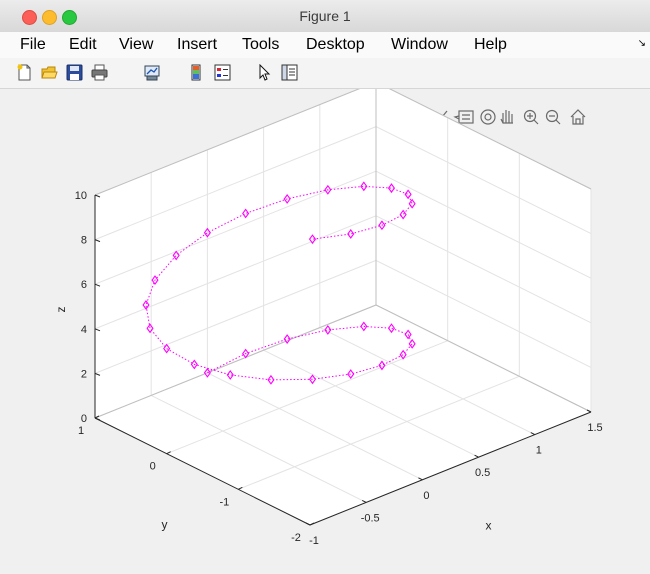  Describe the element at coordinates (99, 72) in the screenshot. I see `print-icon` at that location.